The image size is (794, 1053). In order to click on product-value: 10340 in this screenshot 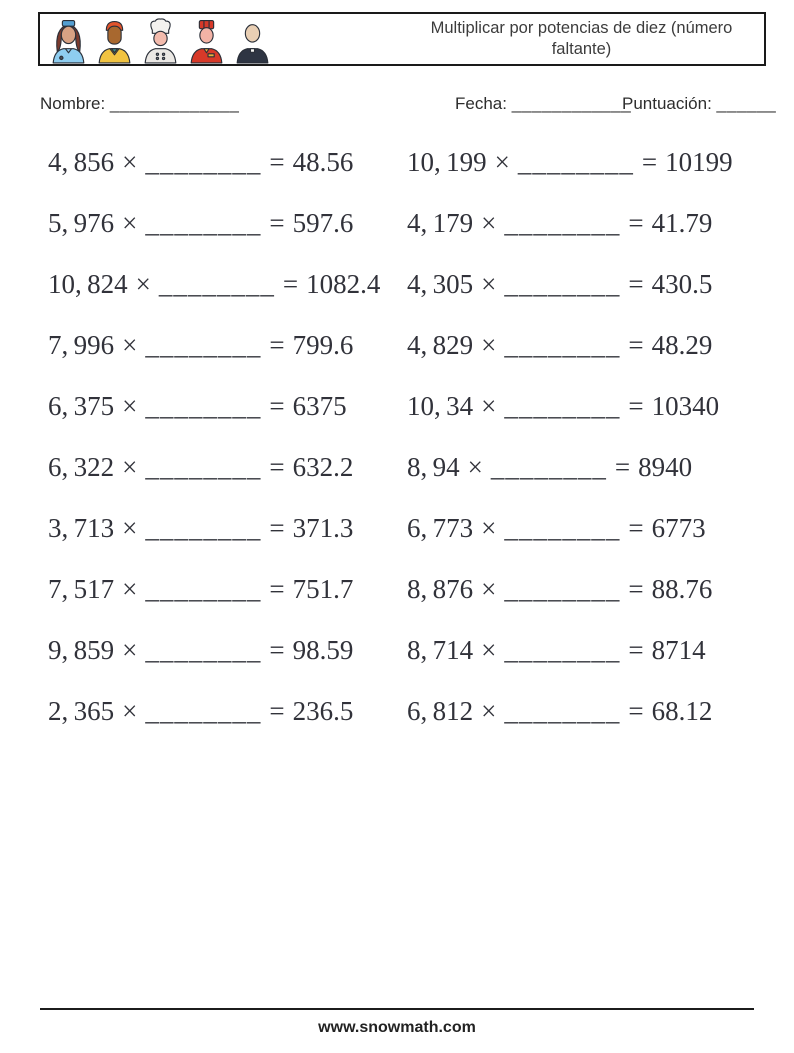, I will do `click(685, 406)`.